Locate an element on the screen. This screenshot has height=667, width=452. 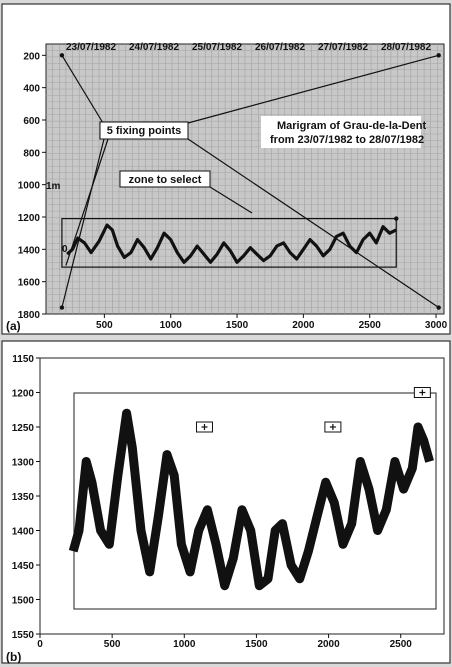
panel-a-x-ticks: 500 1000 1500 2000 2500 3000 is located at coordinates (272, 322).